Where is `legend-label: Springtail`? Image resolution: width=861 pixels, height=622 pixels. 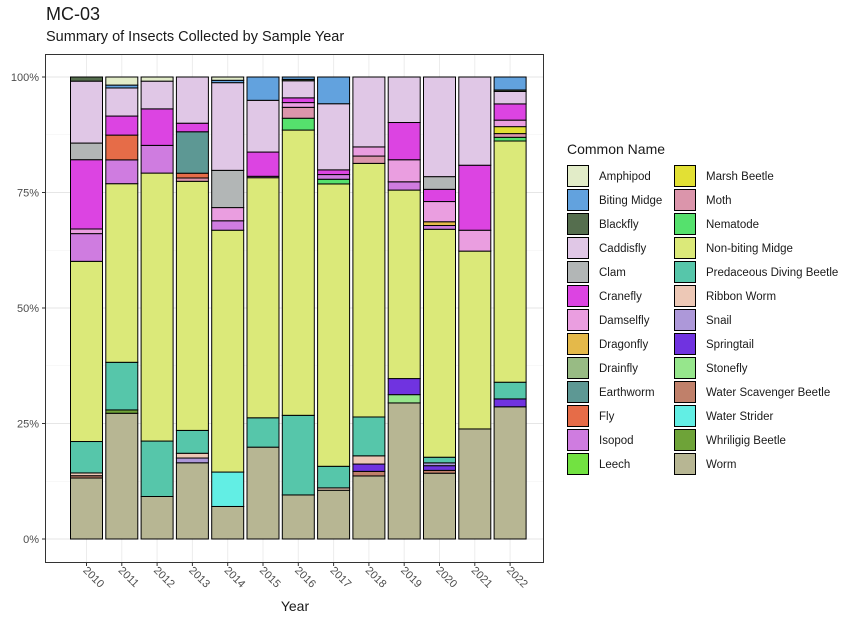 legend-label: Springtail is located at coordinates (730, 345).